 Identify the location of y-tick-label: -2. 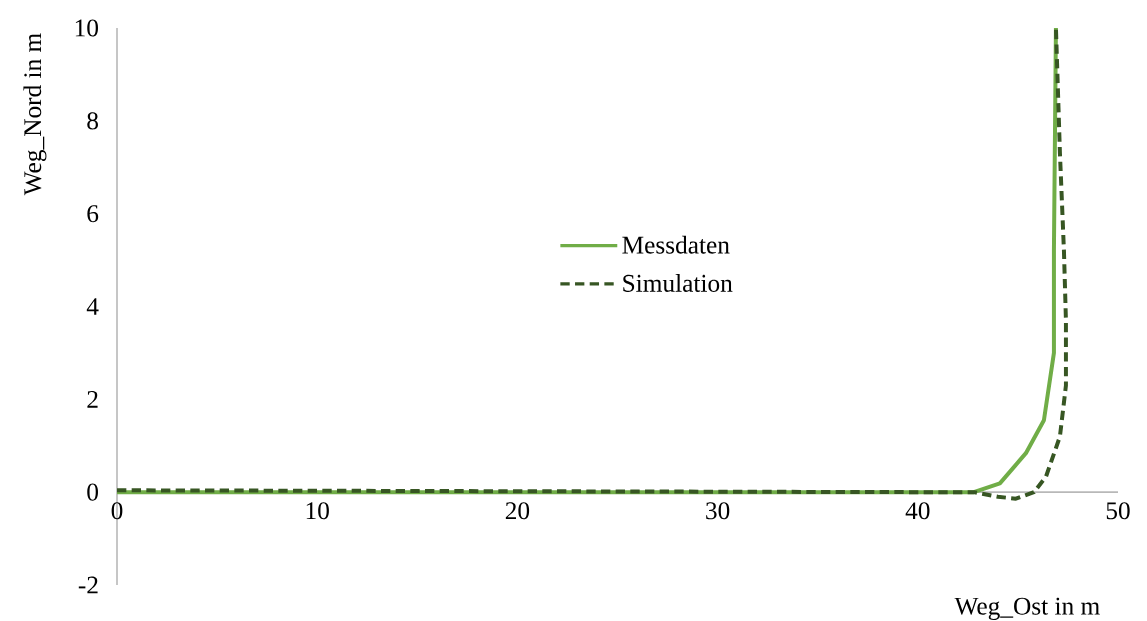
(88, 585).